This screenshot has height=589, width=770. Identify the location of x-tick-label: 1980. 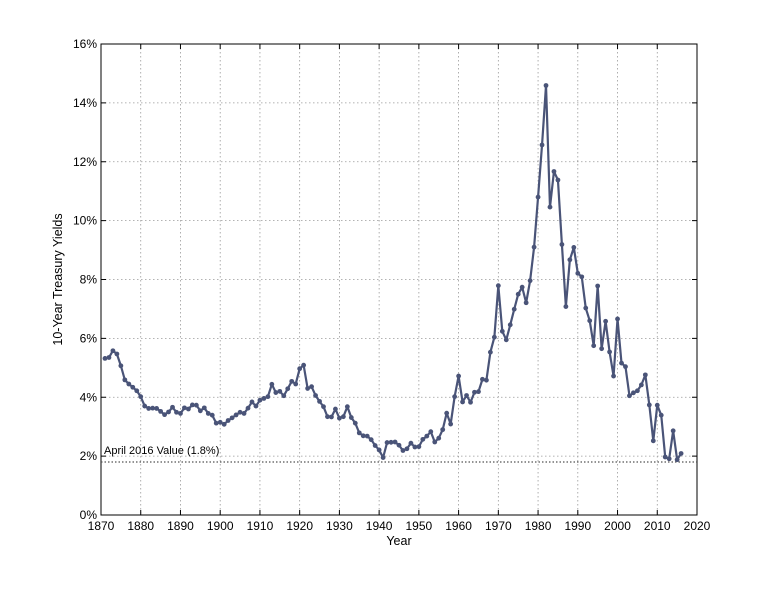
(538, 526).